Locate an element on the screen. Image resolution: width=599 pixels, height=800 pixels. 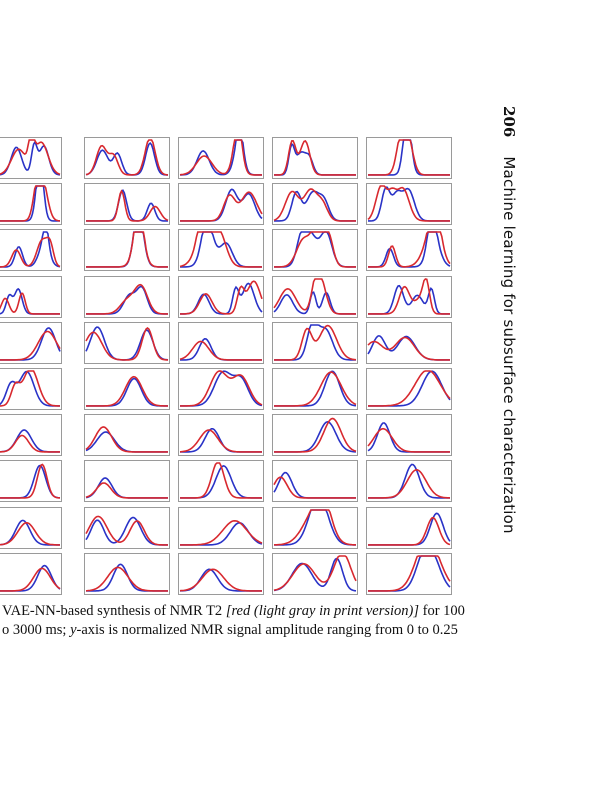
page-number: 206 is located at coordinates (509, 122).